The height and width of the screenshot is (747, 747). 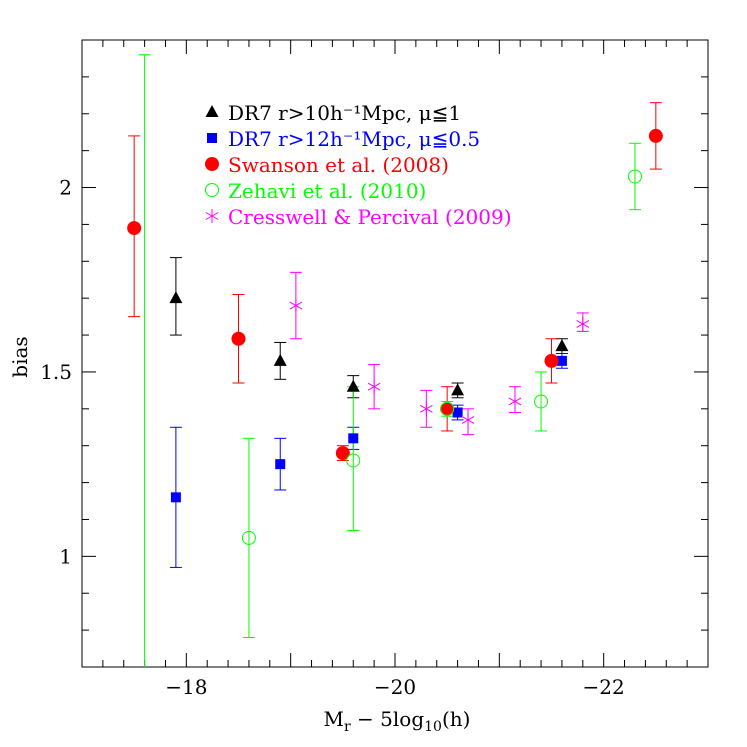 I want to click on y-axis-label: bias, so click(x=20, y=356).